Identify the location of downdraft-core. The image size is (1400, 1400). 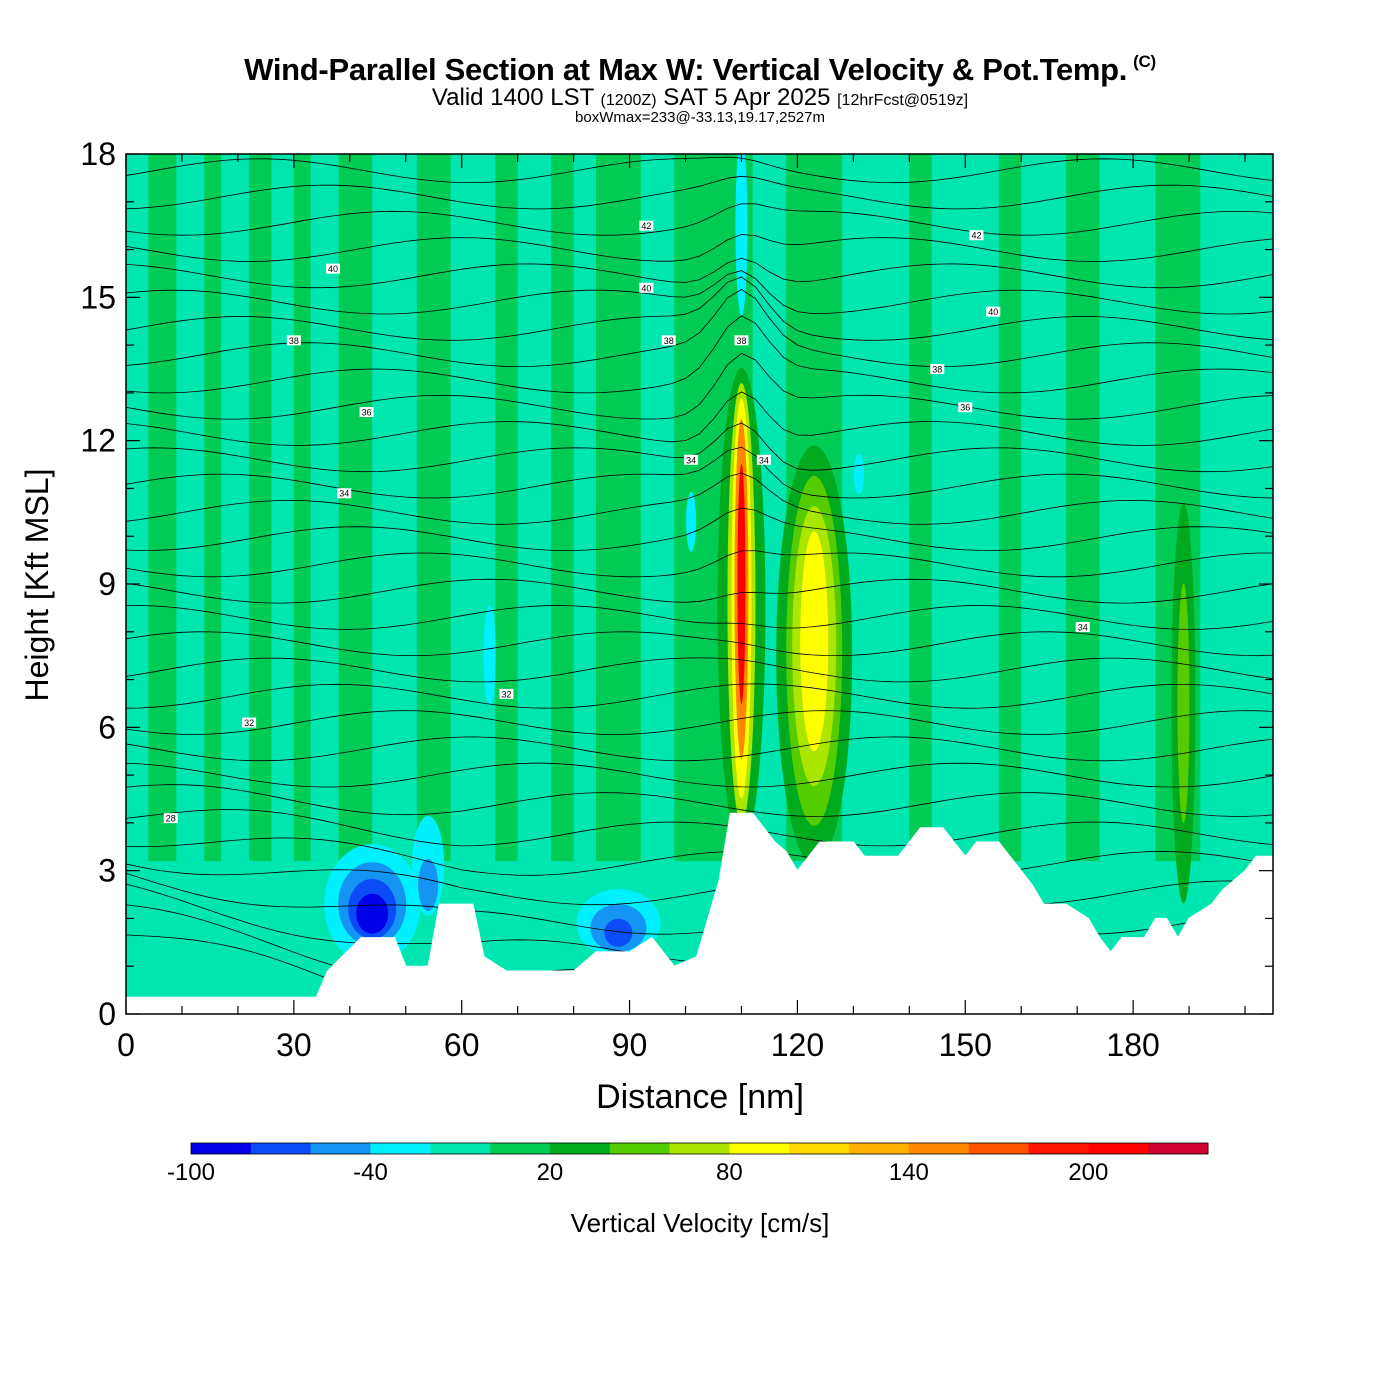
(372, 913).